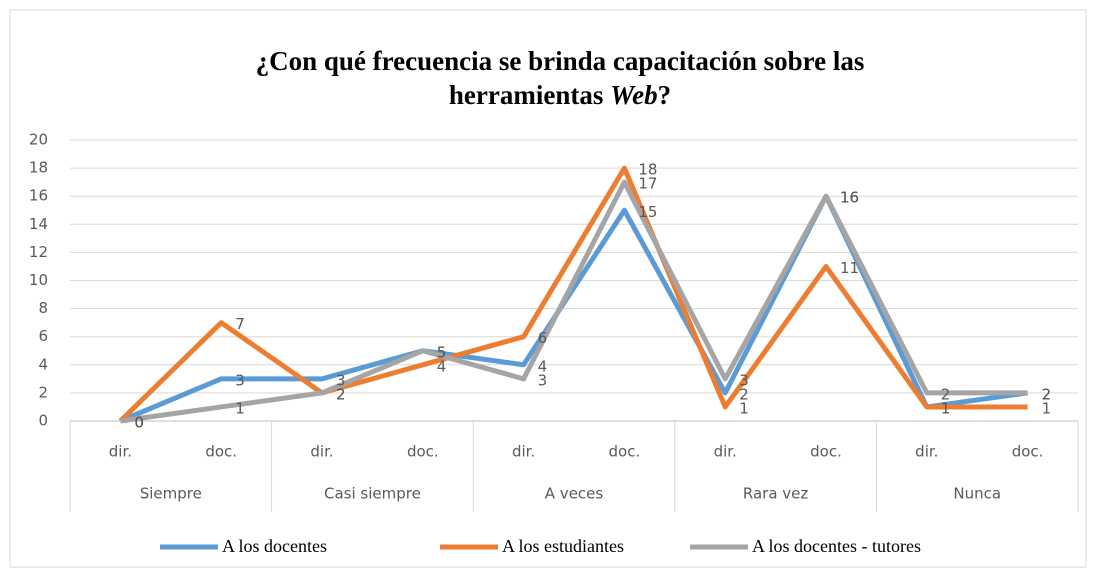 The width and height of the screenshot is (1096, 577). What do you see at coordinates (171, 494) in the screenshot?
I see `group-label: Siempre` at bounding box center [171, 494].